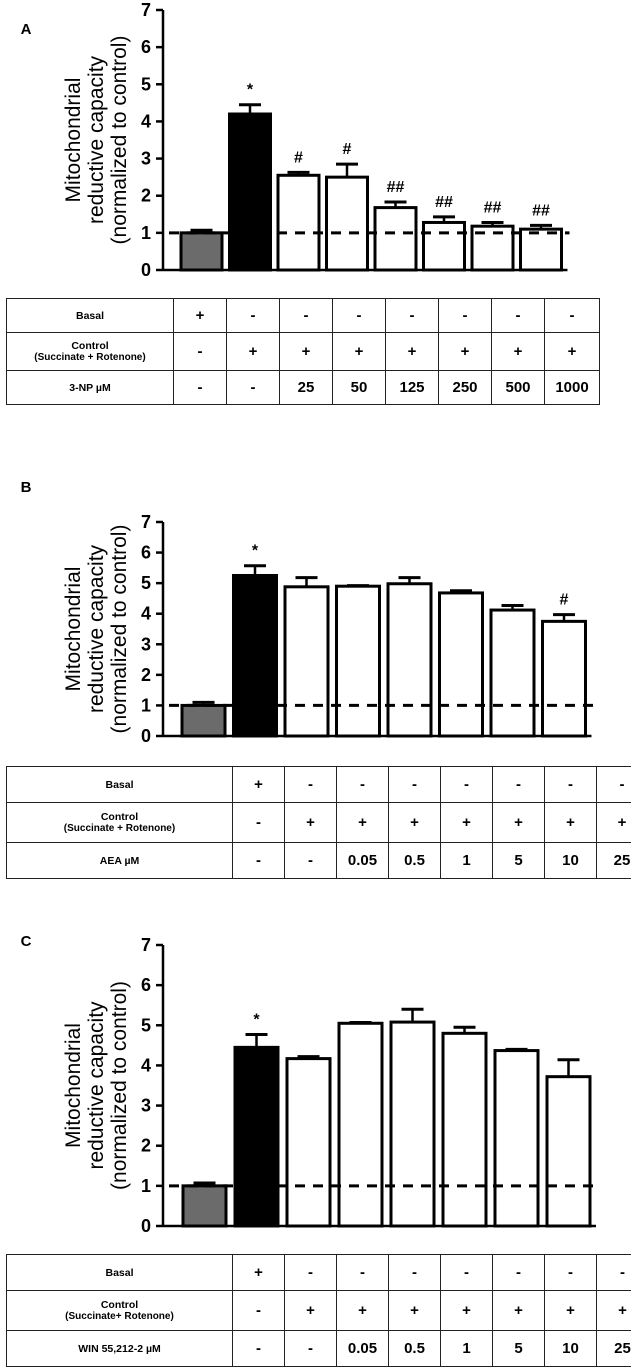  I want to click on panel-letter: C, so click(26, 941).